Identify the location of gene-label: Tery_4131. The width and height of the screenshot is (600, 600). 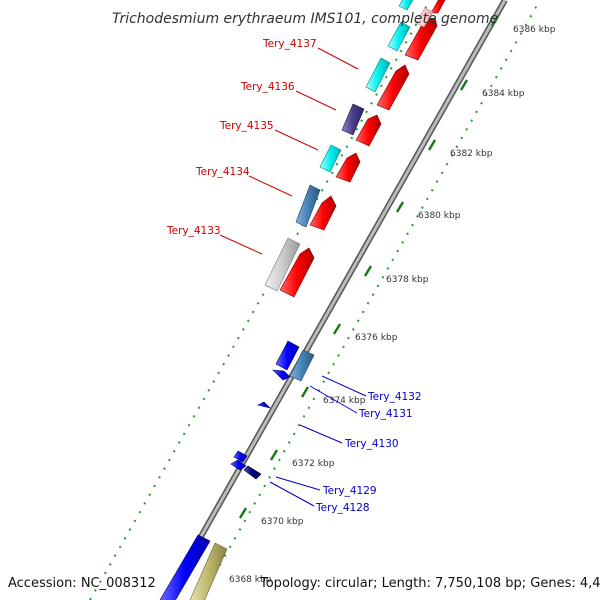
(385, 414).